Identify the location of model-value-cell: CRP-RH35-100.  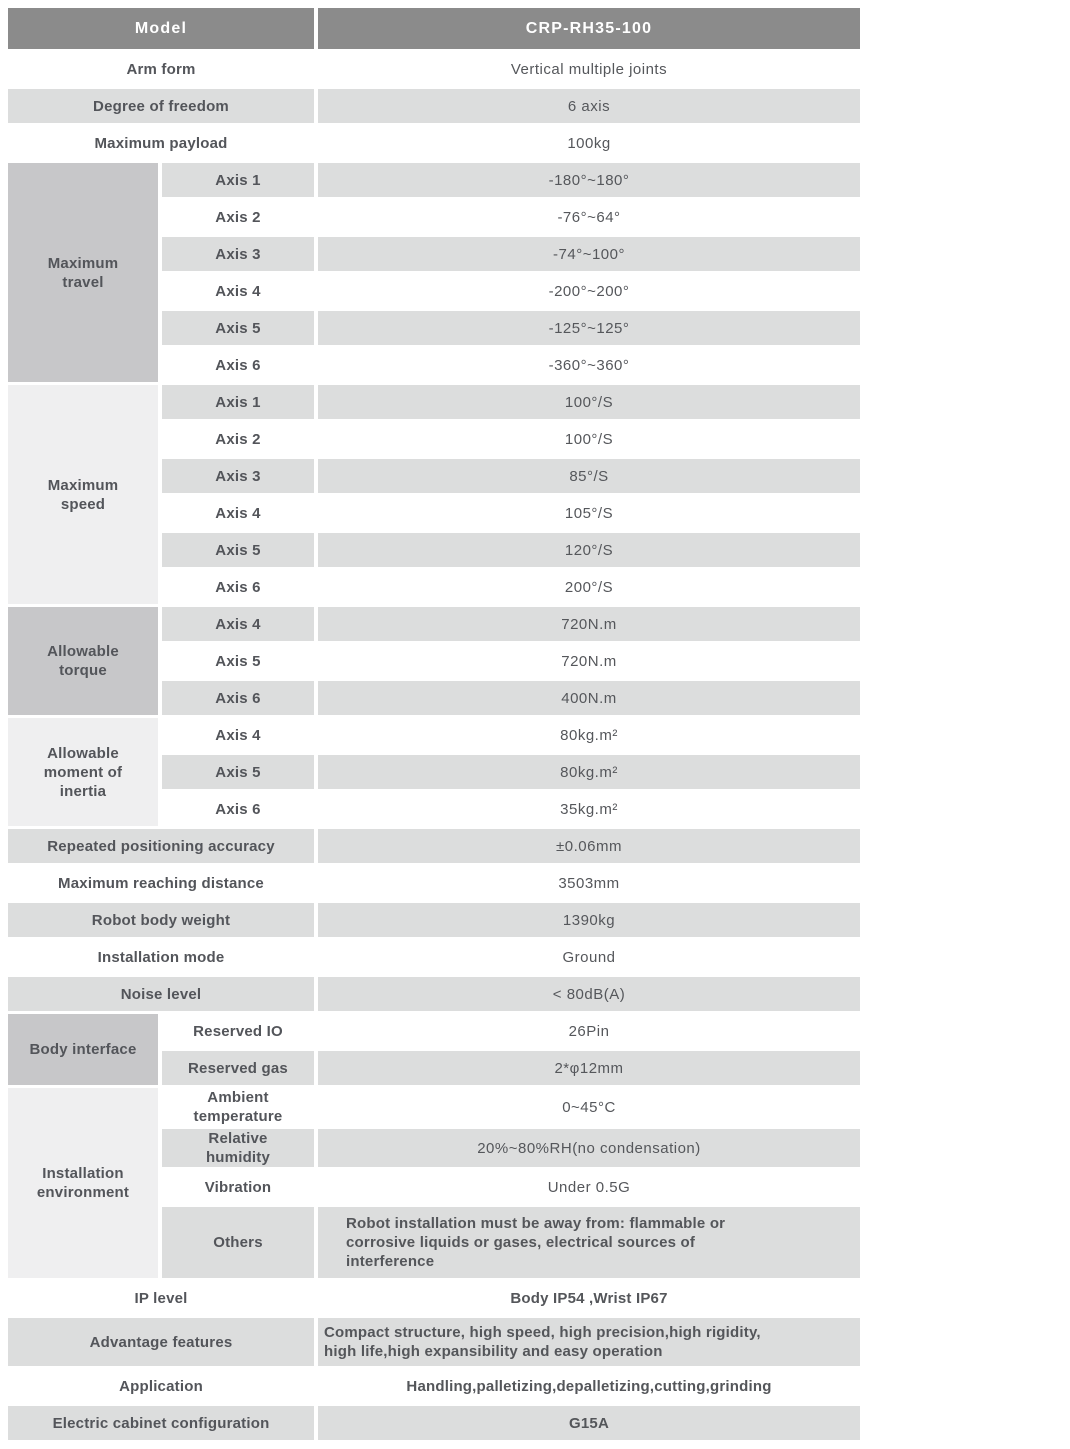
(589, 28).